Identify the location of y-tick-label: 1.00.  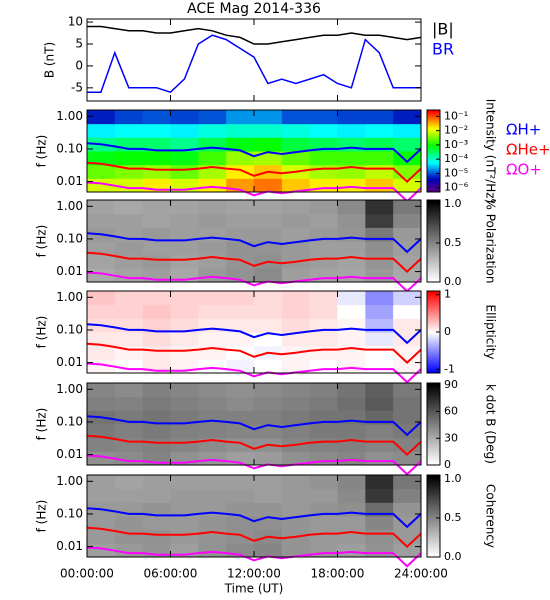
(69, 297).